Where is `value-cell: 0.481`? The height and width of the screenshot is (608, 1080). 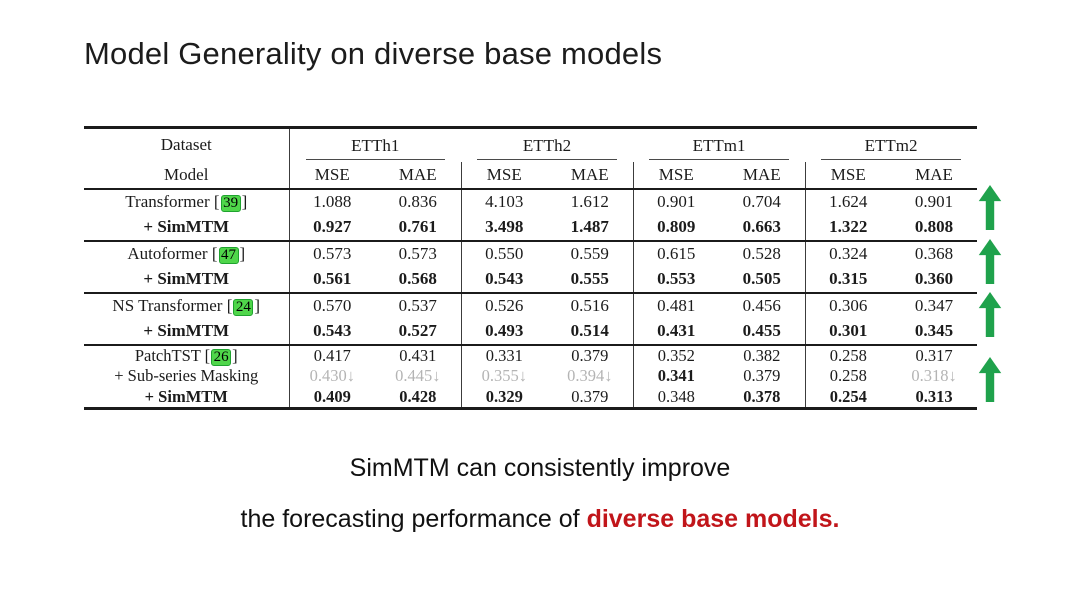 value-cell: 0.481 is located at coordinates (676, 305).